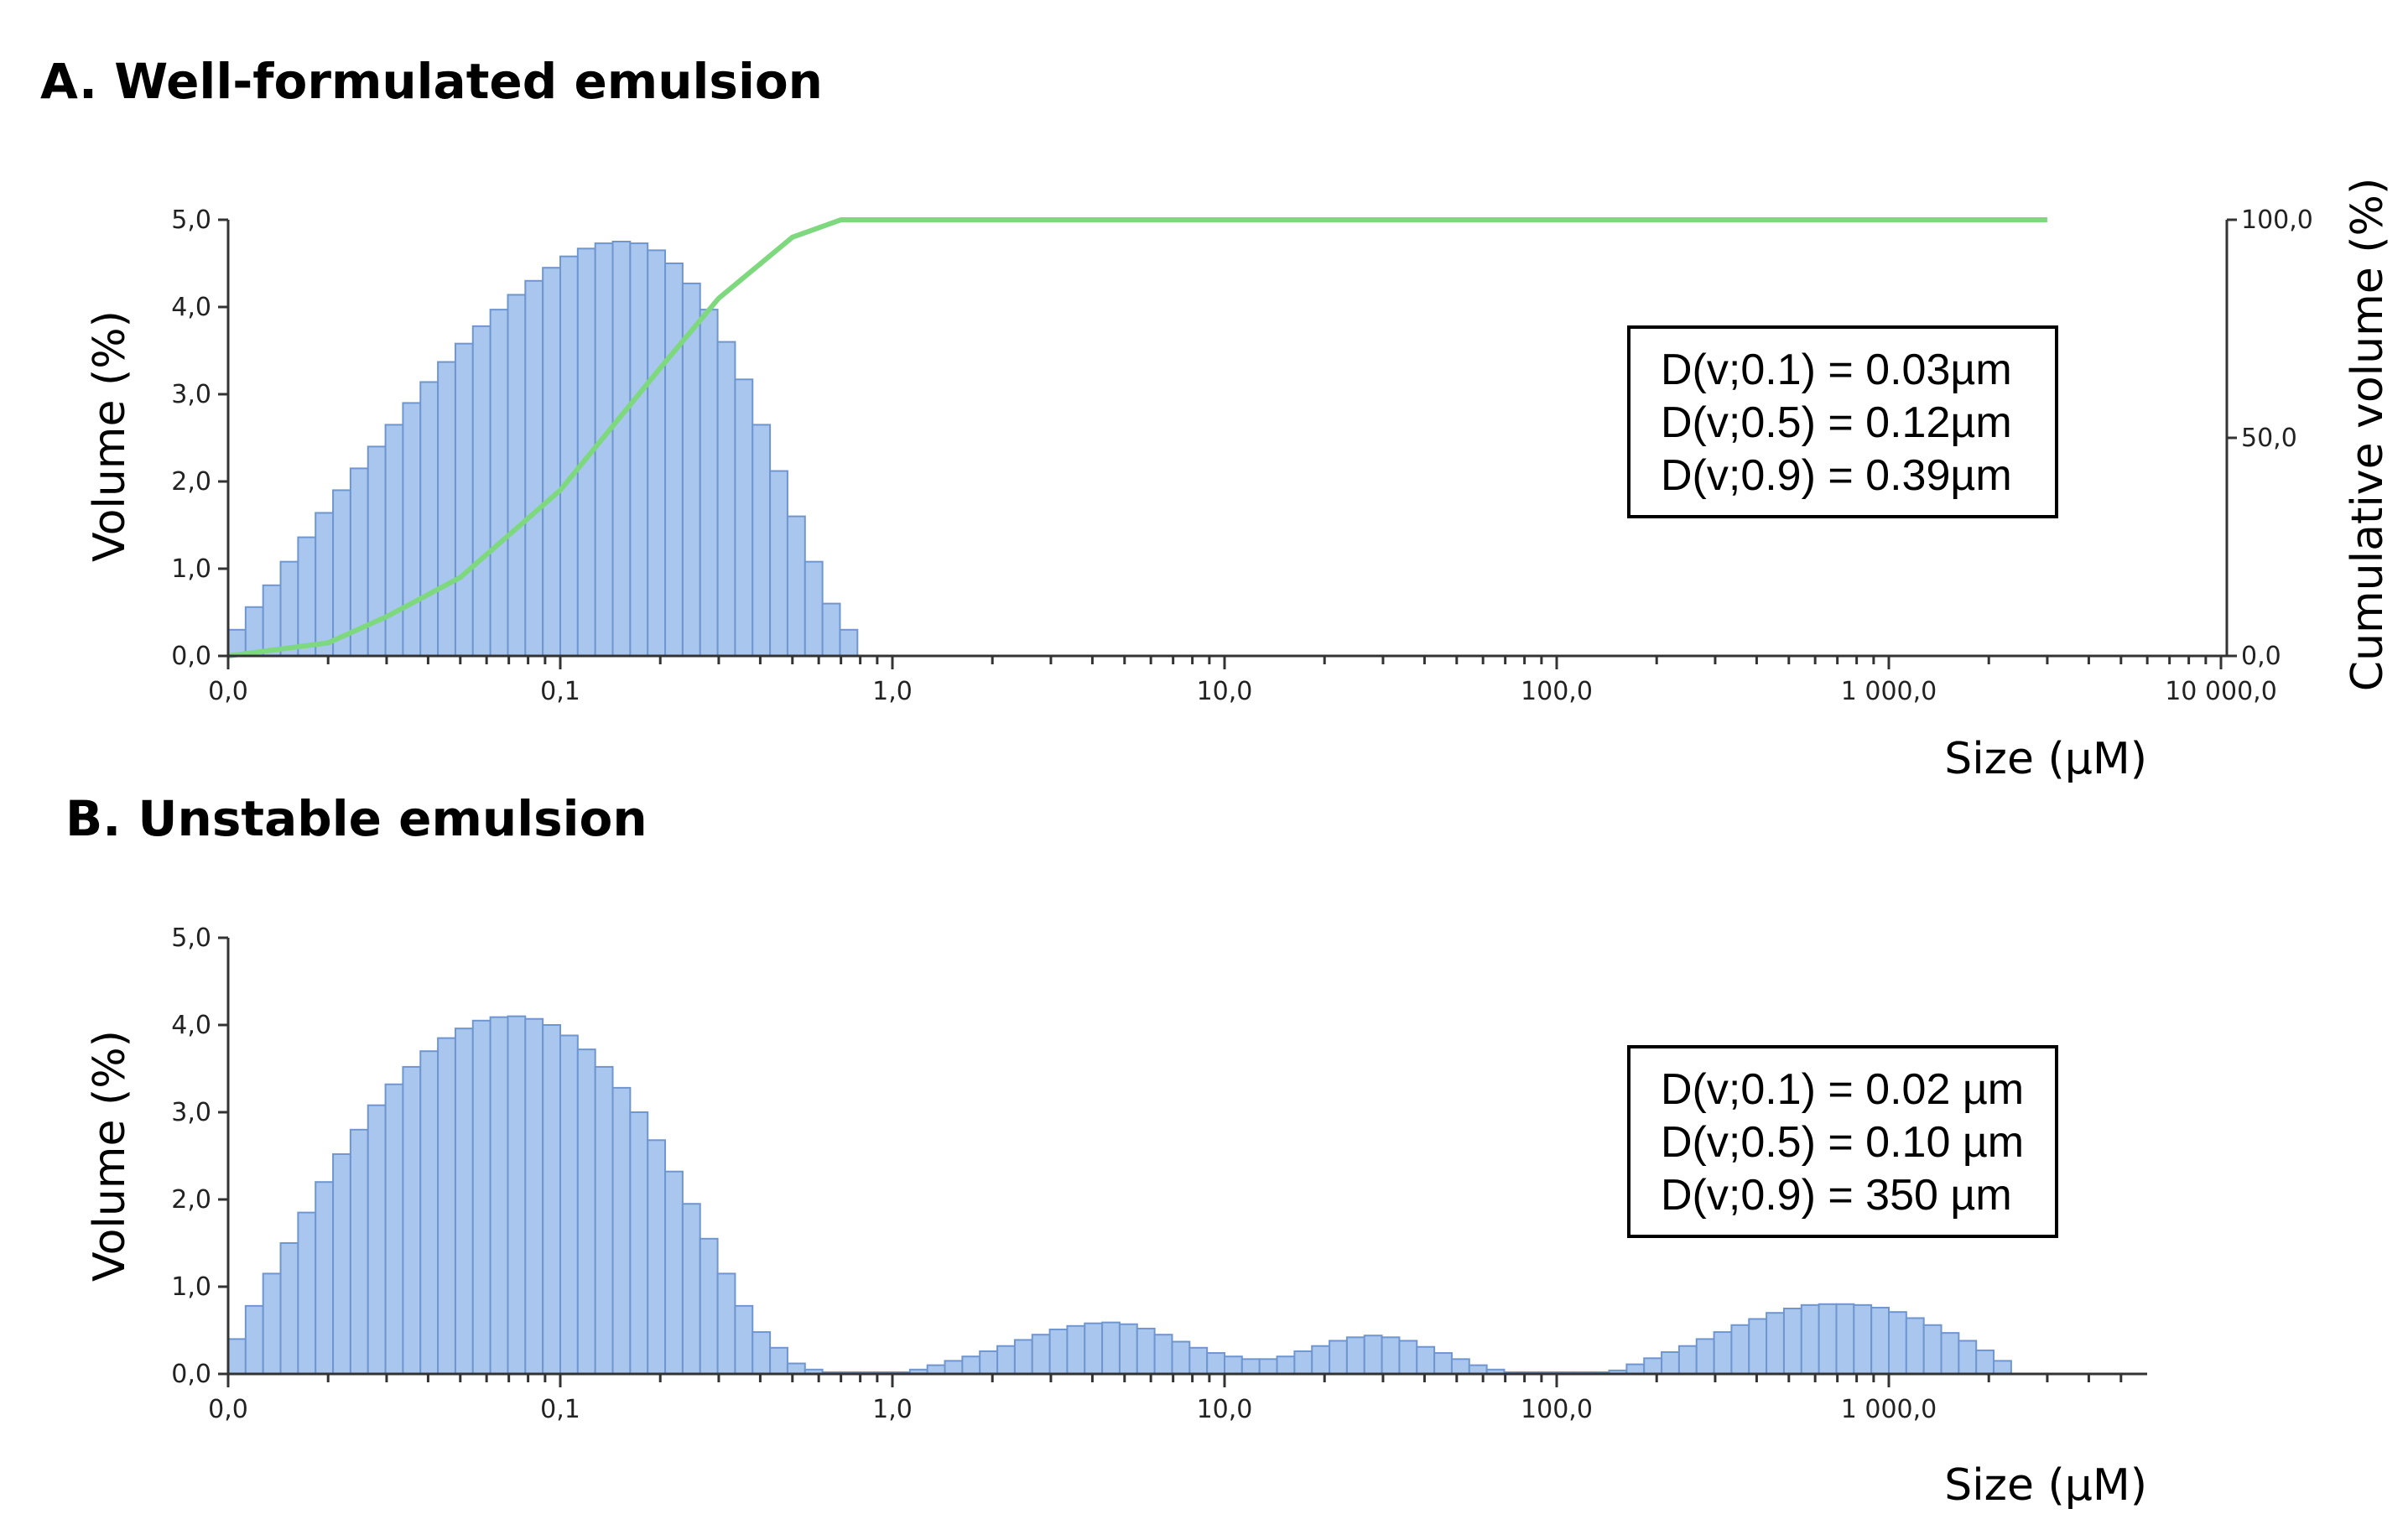  Describe the element at coordinates (357, 819) in the screenshot. I see `panel-b-title: B. Unstable emulsion` at that location.